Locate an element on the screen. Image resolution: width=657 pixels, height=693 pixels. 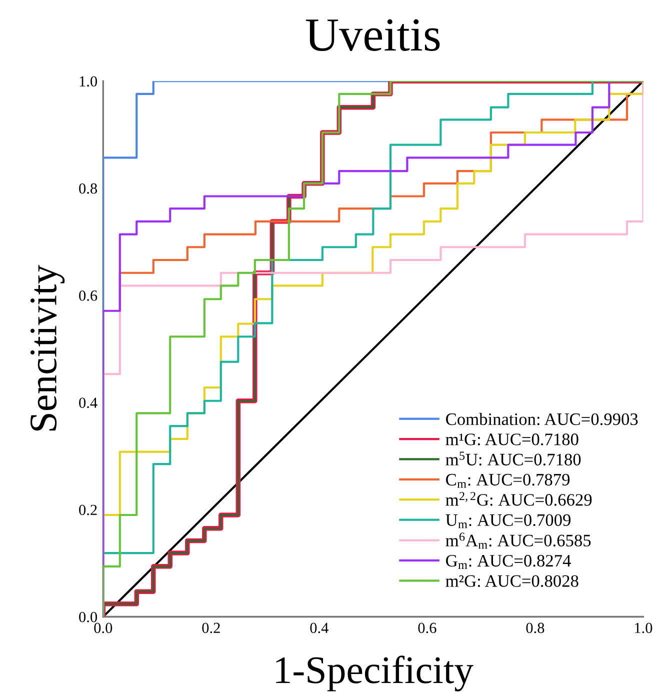
y-tick-label: 0.2 is located at coordinates (88, 510).